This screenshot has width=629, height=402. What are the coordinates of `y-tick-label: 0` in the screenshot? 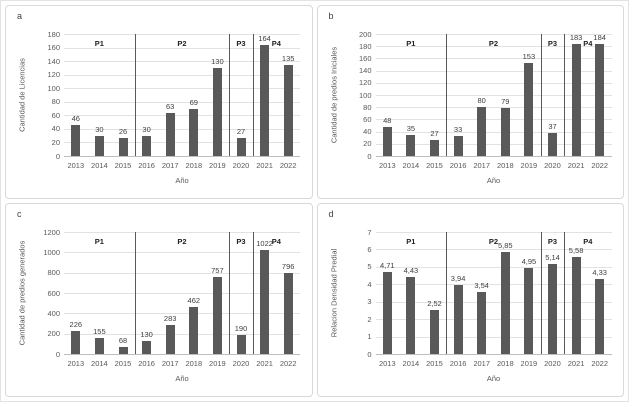 It's located at (369, 156).